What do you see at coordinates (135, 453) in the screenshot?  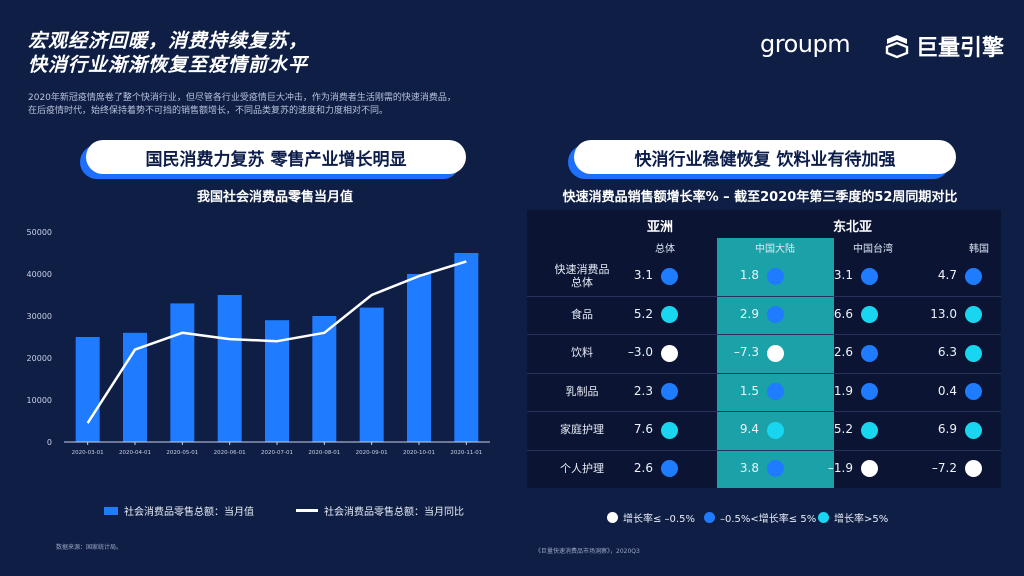 I see `x-tick-label: 2020-04-01` at bounding box center [135, 453].